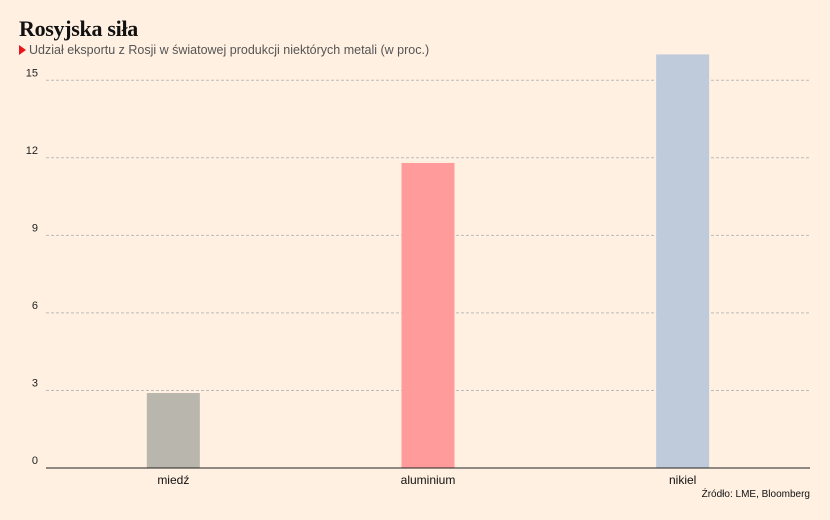 This screenshot has width=830, height=520. Describe the element at coordinates (22, 50) in the screenshot. I see `red-triangle-icon` at that location.